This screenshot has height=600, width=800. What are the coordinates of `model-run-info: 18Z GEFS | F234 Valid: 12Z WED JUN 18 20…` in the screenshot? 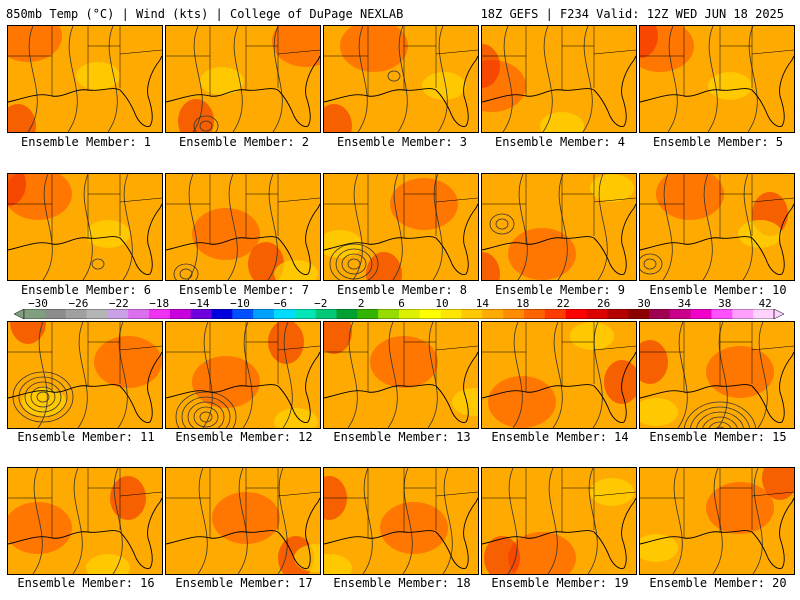 It's located at (632, 14).